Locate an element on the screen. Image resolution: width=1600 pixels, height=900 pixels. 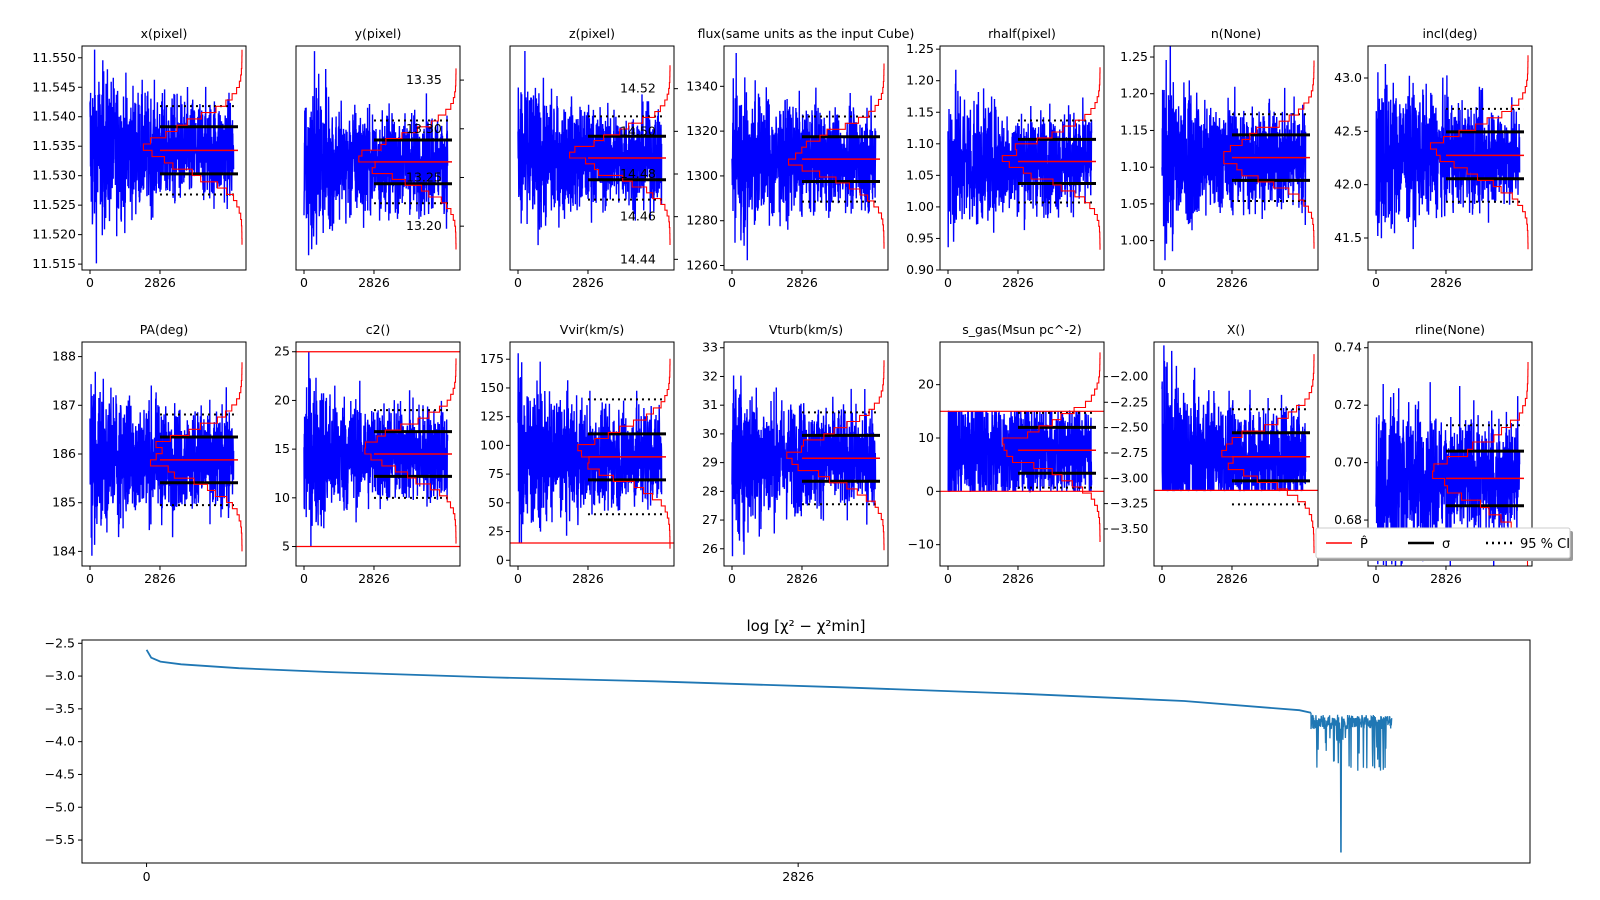
y-tick-label: 14.52 is located at coordinates (638, 88).